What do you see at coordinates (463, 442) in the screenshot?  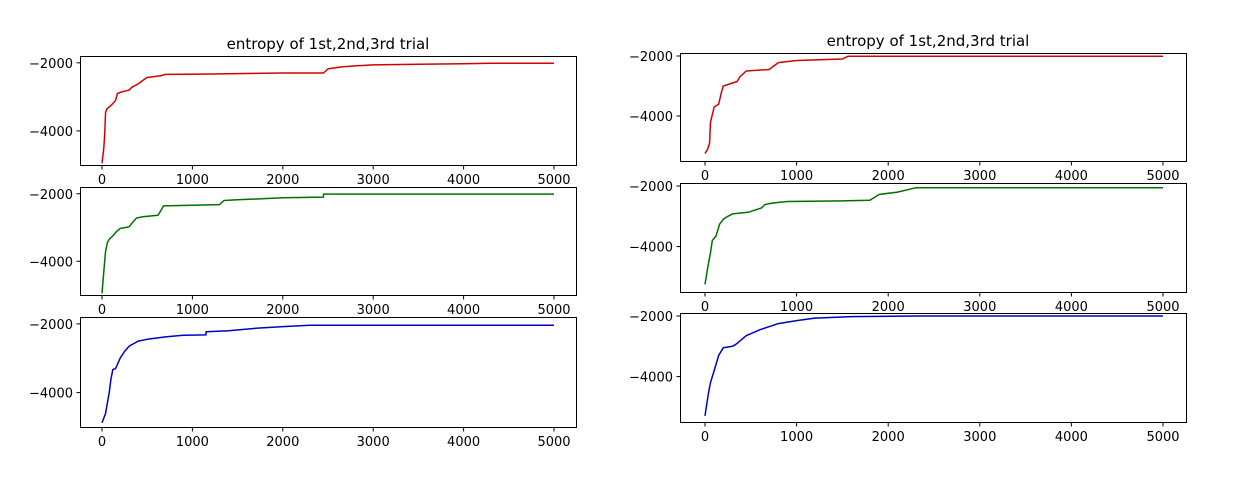 I see `x-tick-label-left-3-4000: 4000` at bounding box center [463, 442].